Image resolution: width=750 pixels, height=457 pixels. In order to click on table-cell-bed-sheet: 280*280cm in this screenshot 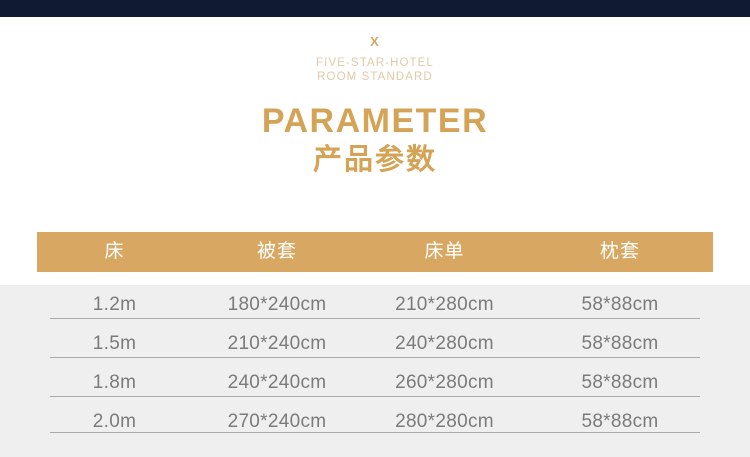, I will do `click(444, 421)`.